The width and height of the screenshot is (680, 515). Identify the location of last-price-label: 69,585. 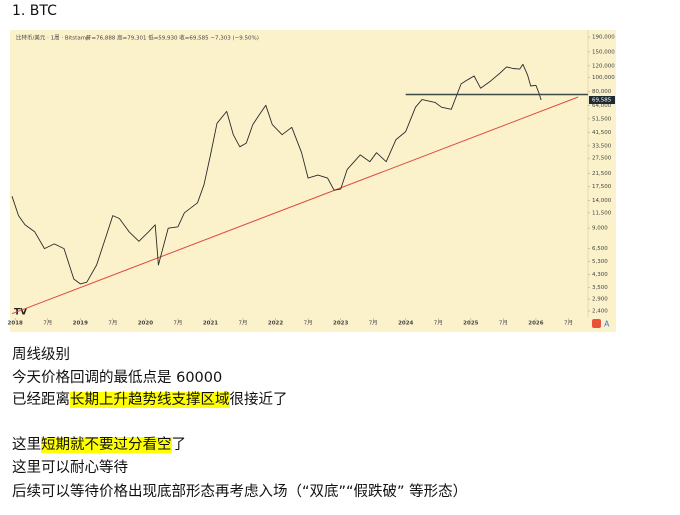
(602, 101).